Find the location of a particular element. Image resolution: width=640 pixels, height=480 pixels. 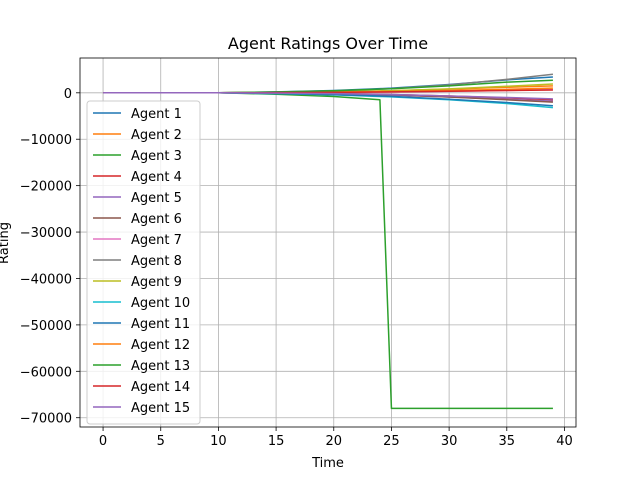

legend-label: Agent 1 is located at coordinates (156, 114).